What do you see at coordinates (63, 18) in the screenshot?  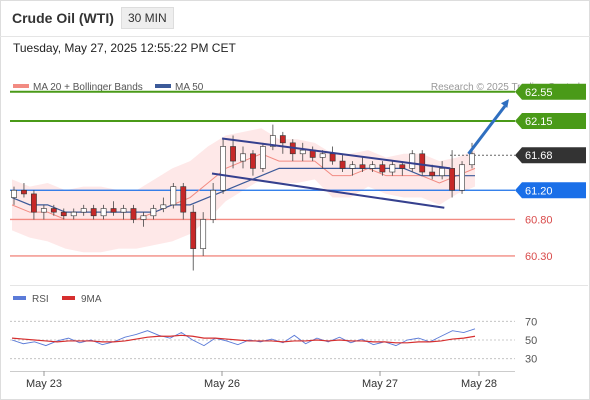 I see `instrument-title: Crude Oil (WTI)` at bounding box center [63, 18].